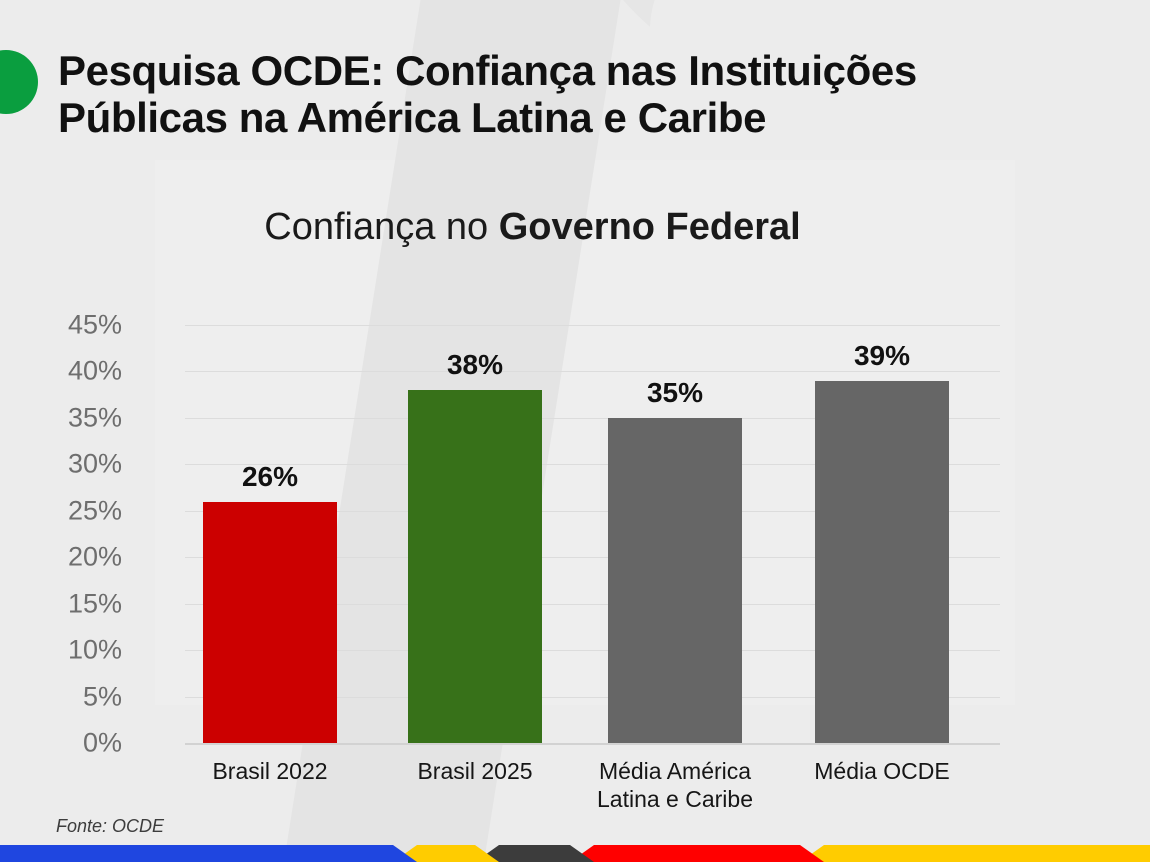  I want to click on footer-color-stripe, so click(575, 853).